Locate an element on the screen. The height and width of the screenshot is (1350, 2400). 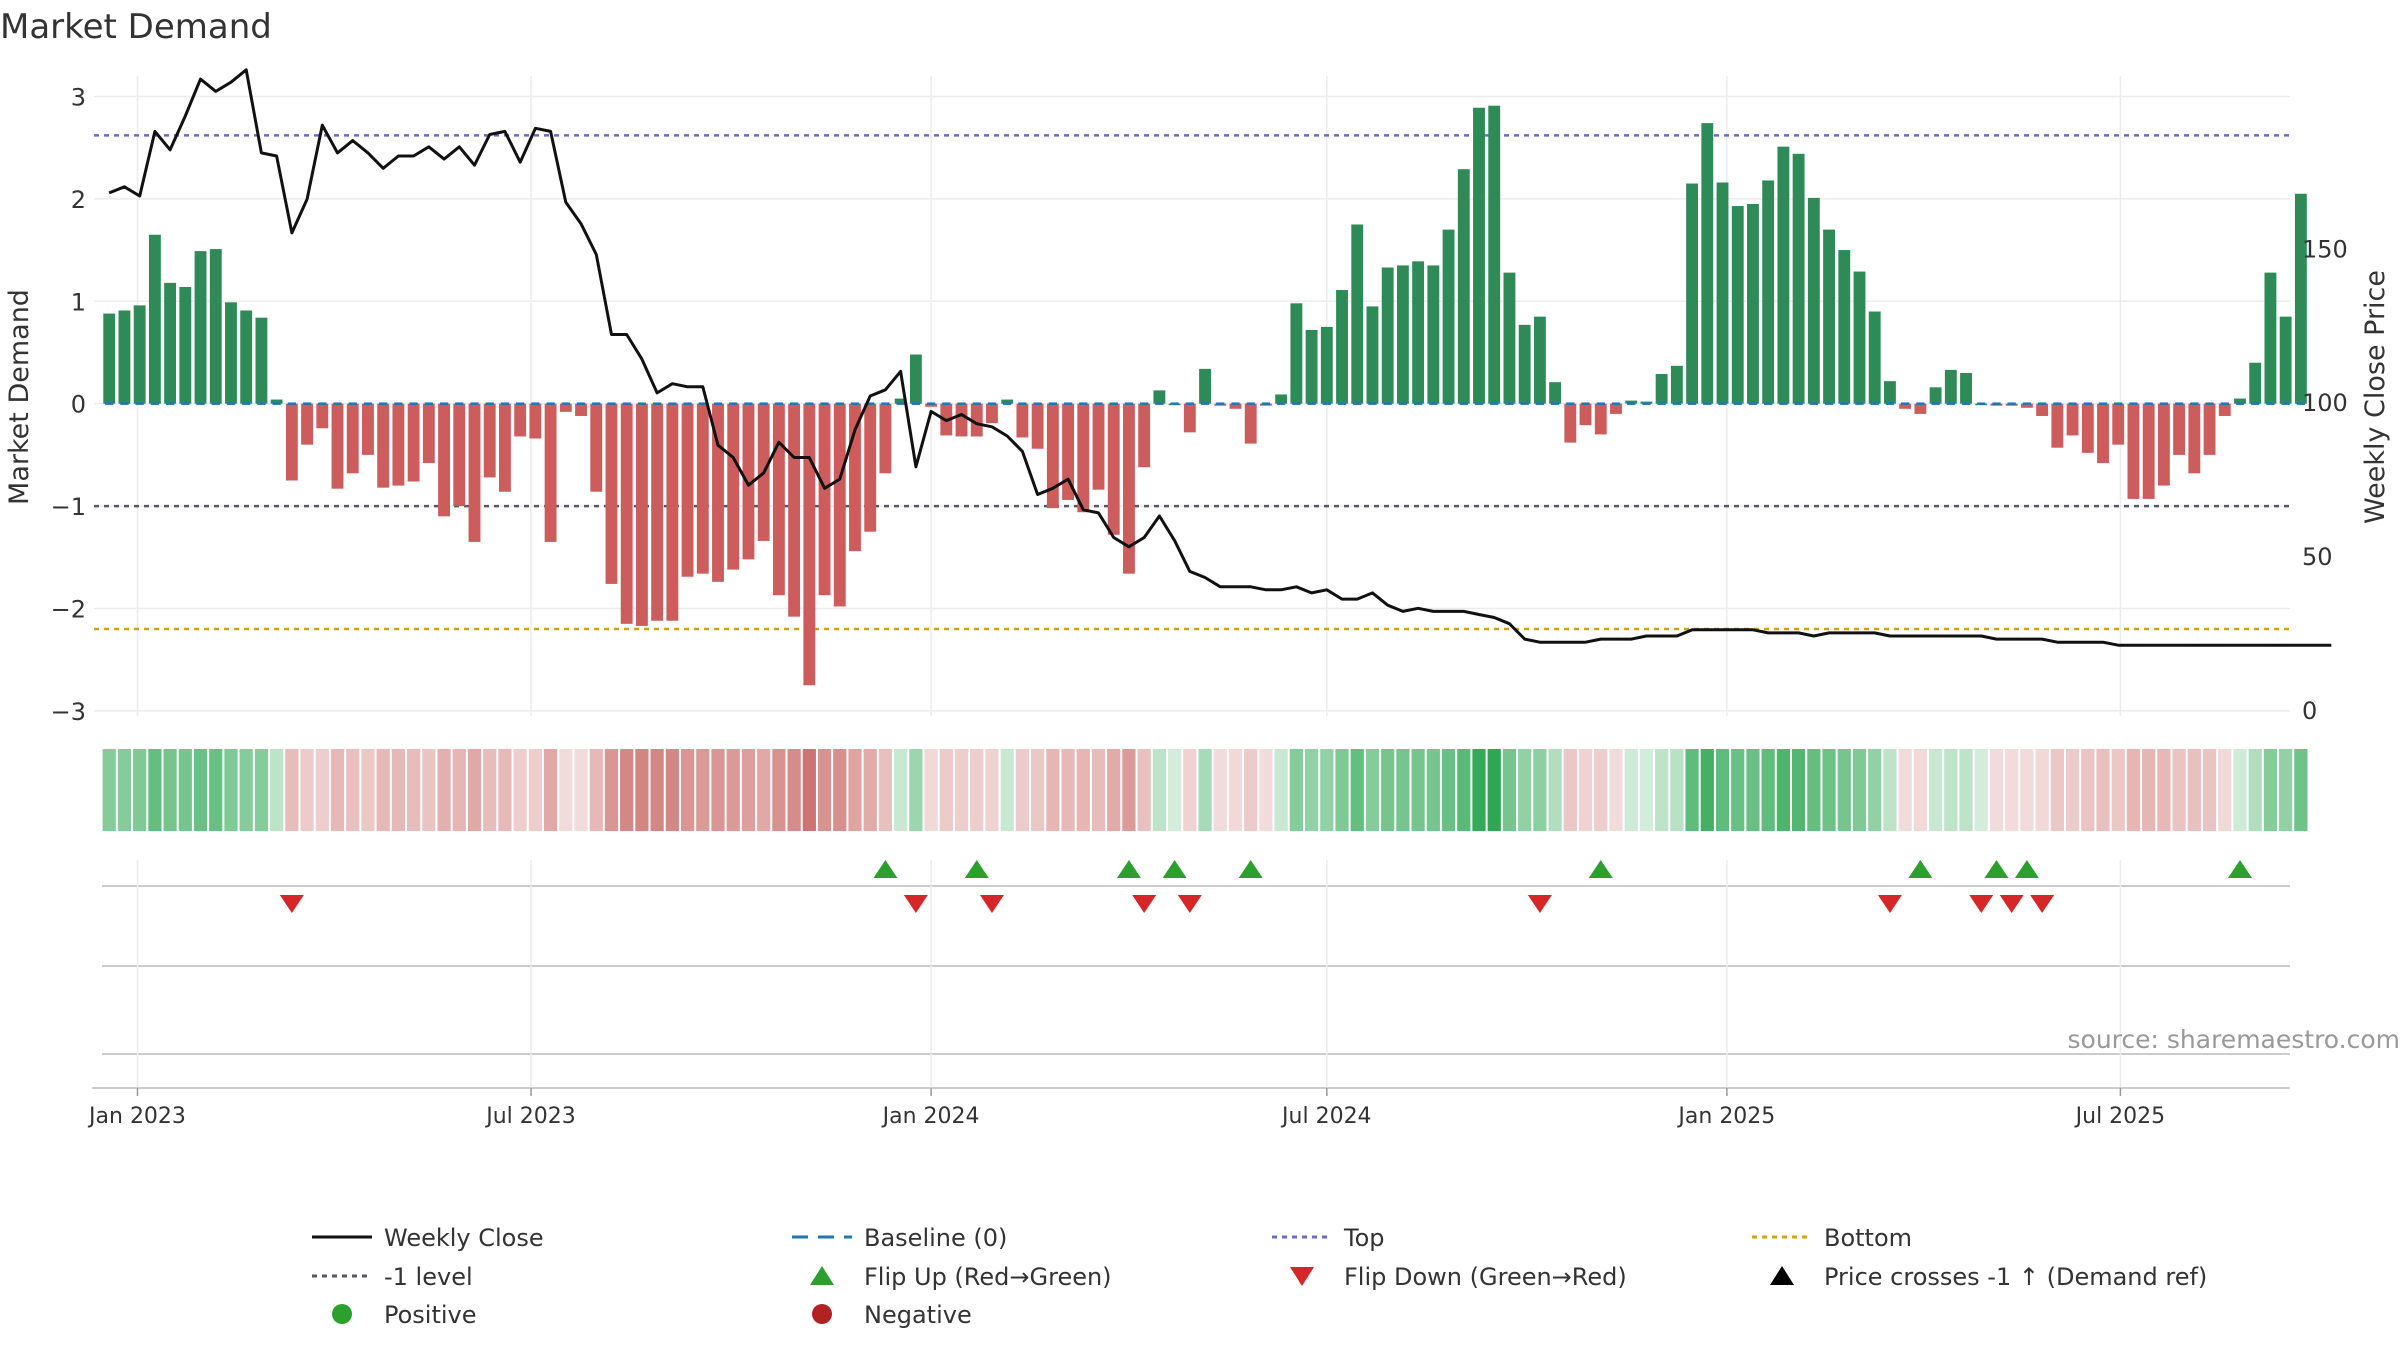
legend-label: Positive is located at coordinates (430, 1315).